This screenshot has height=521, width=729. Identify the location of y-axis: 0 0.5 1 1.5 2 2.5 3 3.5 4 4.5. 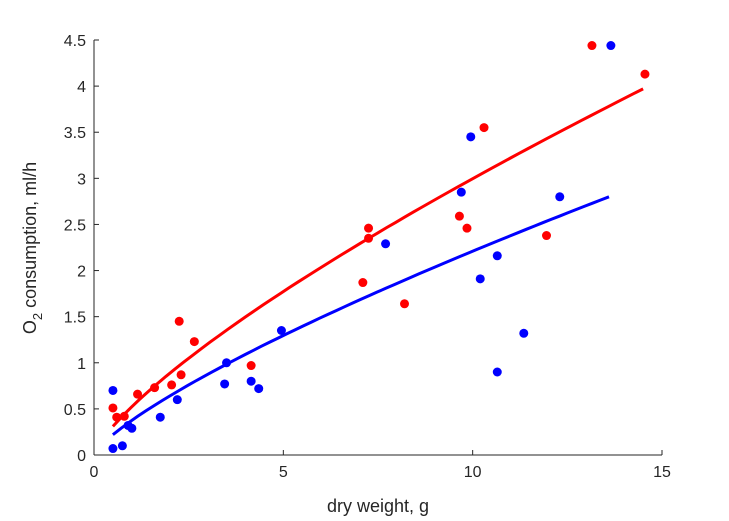
(81, 249).